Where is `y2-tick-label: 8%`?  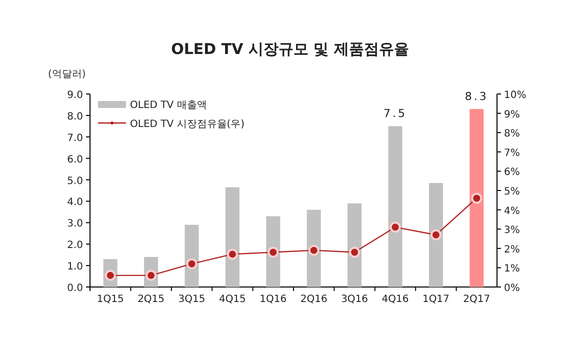 y2-tick-label: 8% is located at coordinates (512, 134).